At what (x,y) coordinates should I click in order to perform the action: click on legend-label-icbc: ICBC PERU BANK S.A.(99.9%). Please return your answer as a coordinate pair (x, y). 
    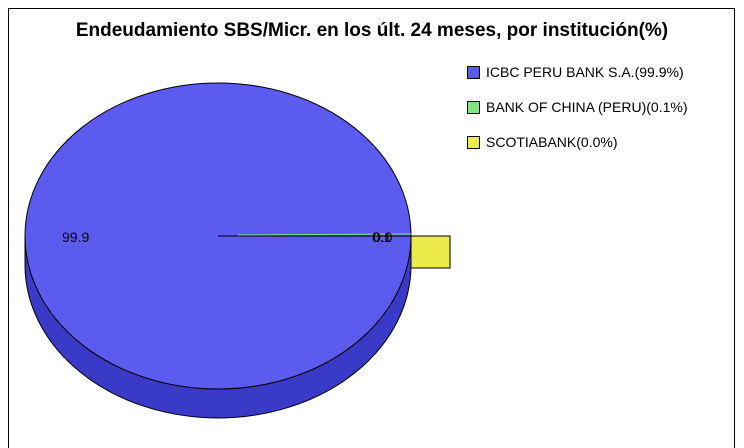
    Looking at the image, I should click on (585, 72).